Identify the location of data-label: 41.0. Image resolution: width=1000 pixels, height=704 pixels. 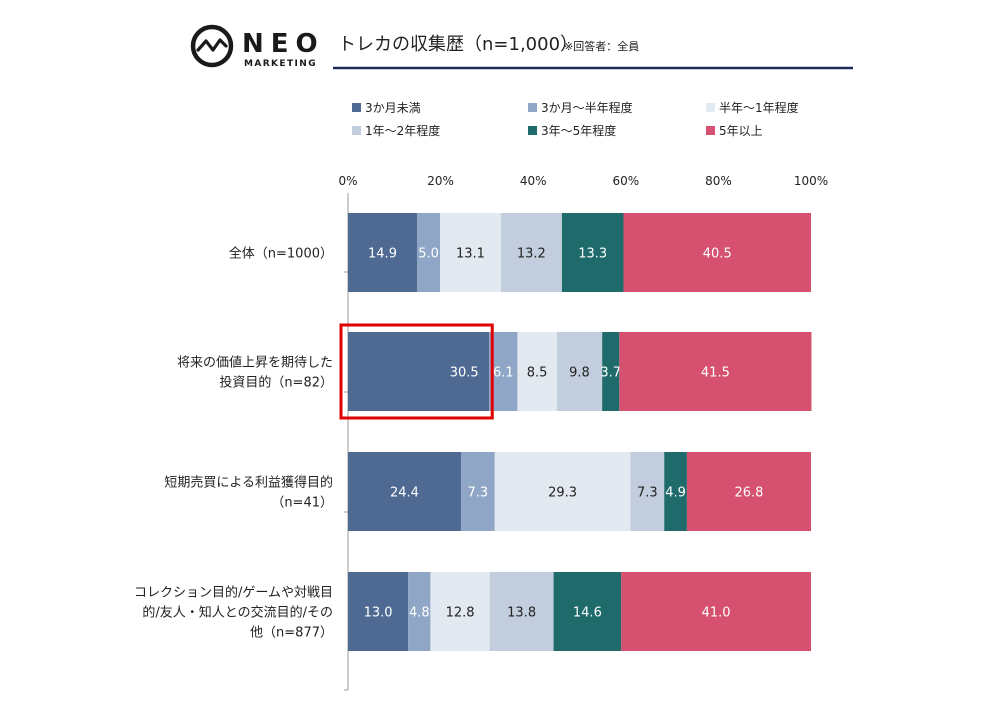
(716, 613).